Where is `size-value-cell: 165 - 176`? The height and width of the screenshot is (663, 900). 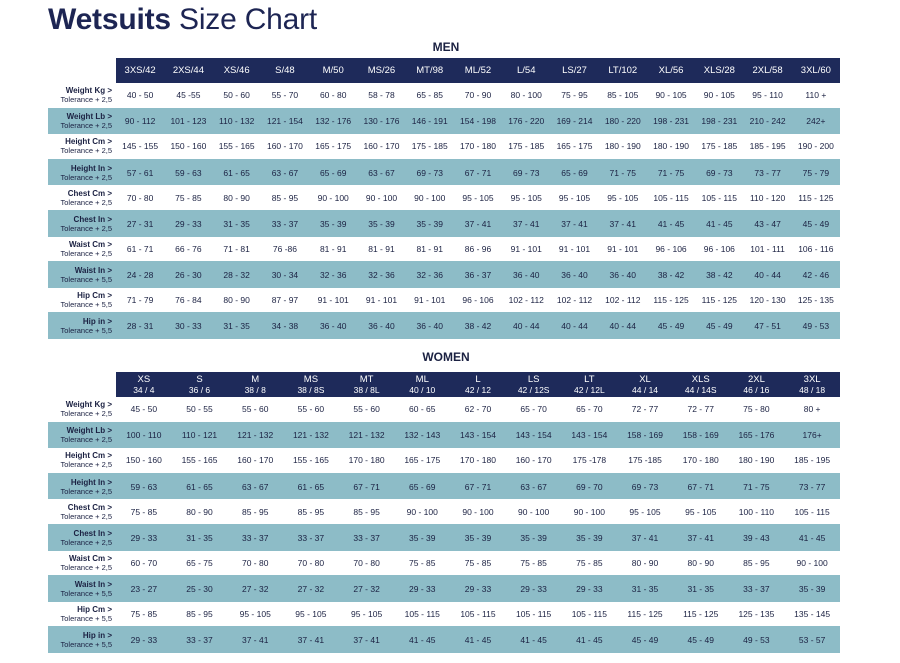
size-value-cell: 165 - 176 is located at coordinates (756, 435).